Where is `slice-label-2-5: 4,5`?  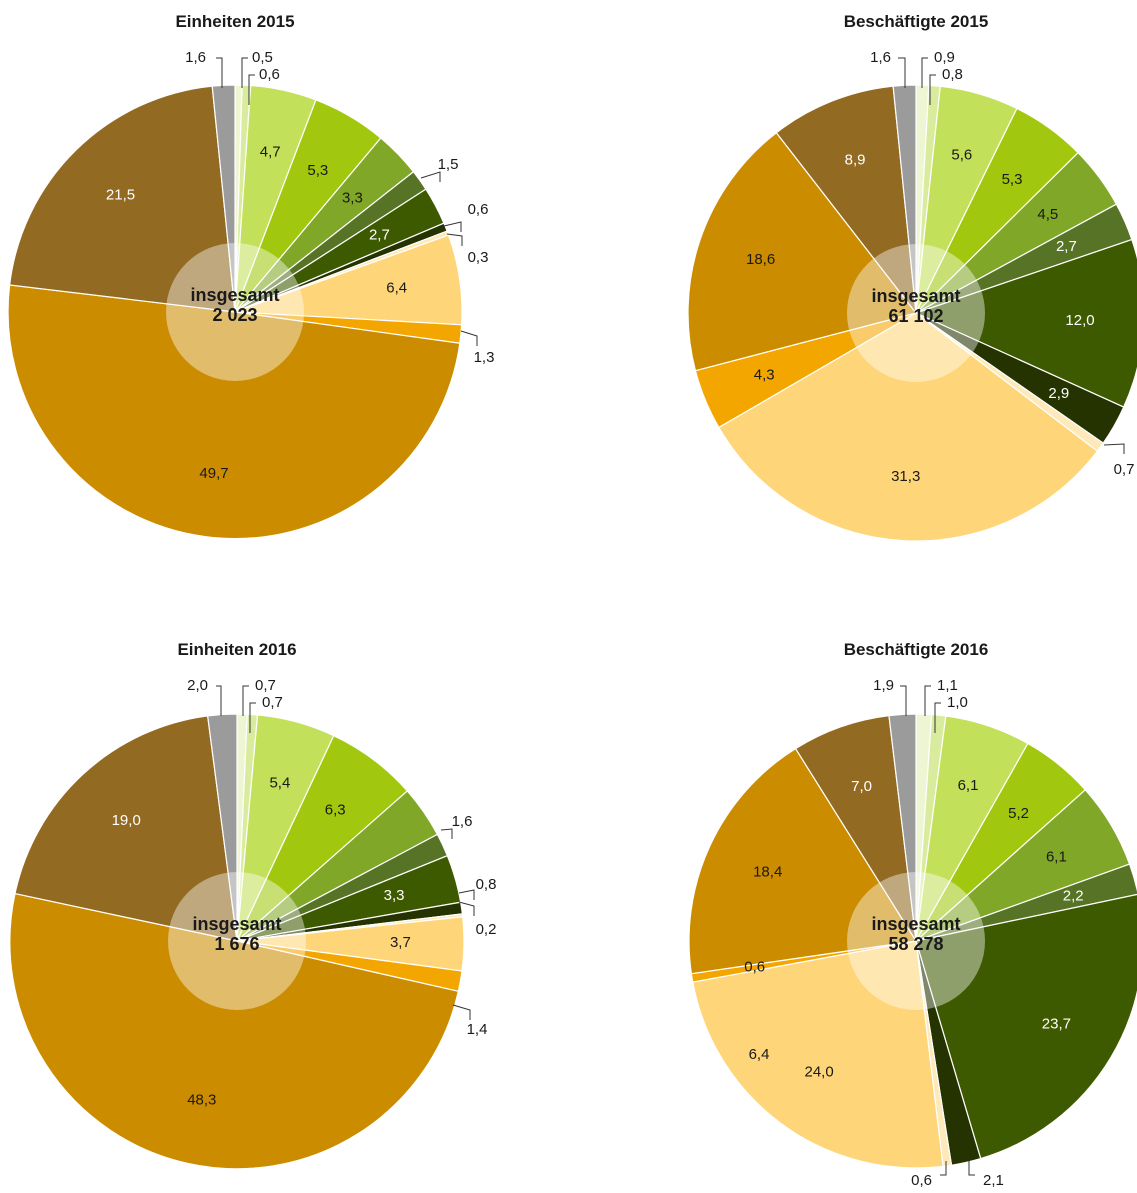
slice-label-2-5: 4,5 is located at coordinates (1047, 214).